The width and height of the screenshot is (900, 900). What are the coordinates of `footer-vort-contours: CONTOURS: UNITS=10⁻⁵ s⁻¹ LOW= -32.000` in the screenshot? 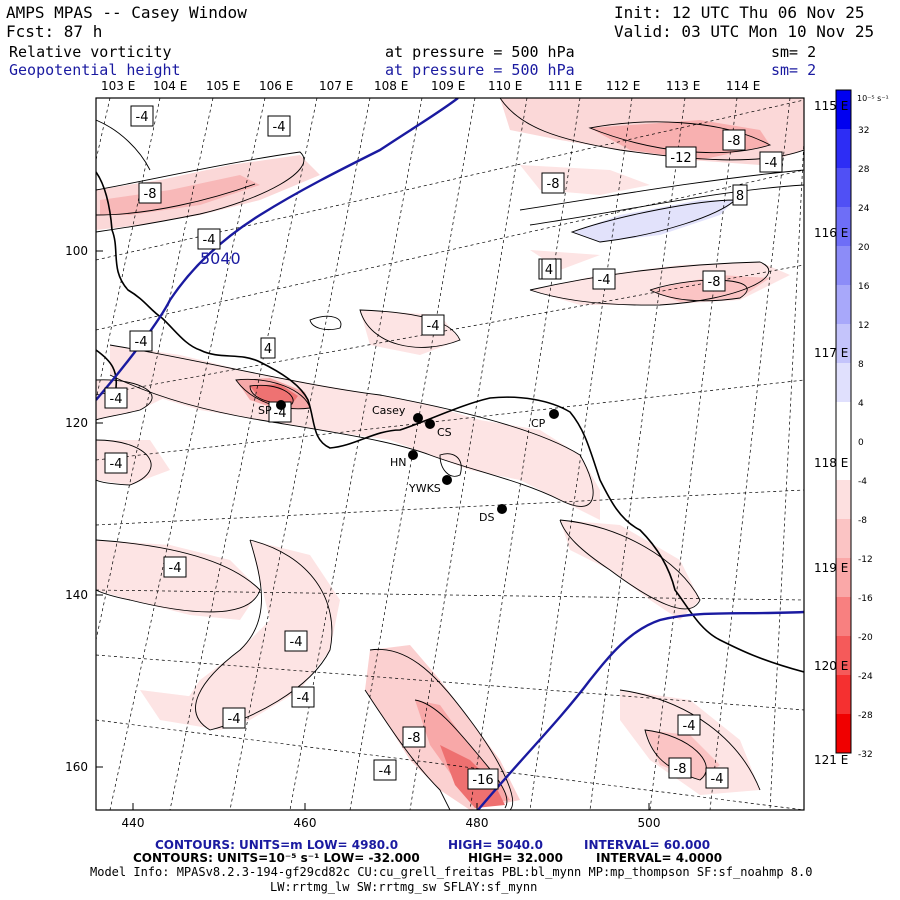 It's located at (276, 858).